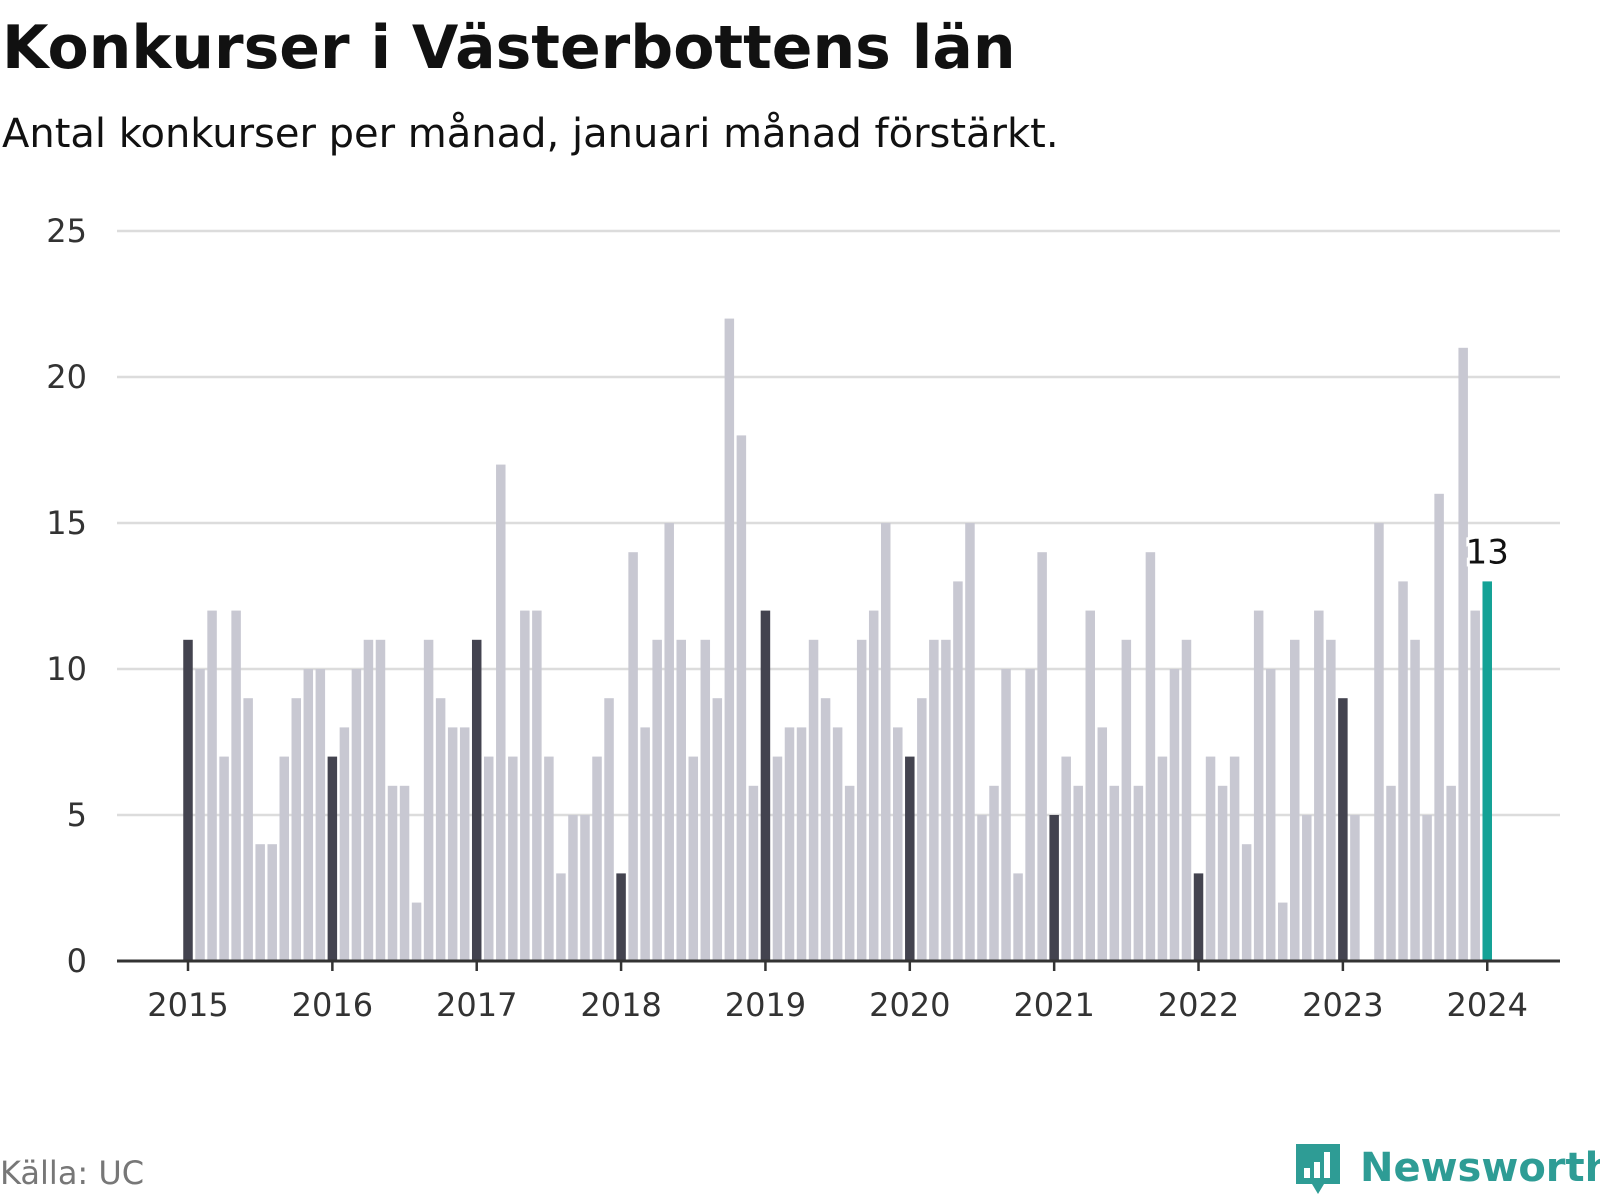 This screenshot has width=1600, height=1204. What do you see at coordinates (620, 1005) in the screenshot?
I see `x-tick-label: 2018` at bounding box center [620, 1005].